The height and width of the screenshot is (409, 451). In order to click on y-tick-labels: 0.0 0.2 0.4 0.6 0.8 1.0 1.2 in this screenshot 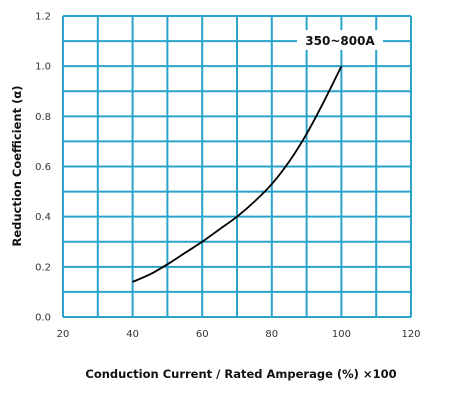, I will do `click(43, 168)`.